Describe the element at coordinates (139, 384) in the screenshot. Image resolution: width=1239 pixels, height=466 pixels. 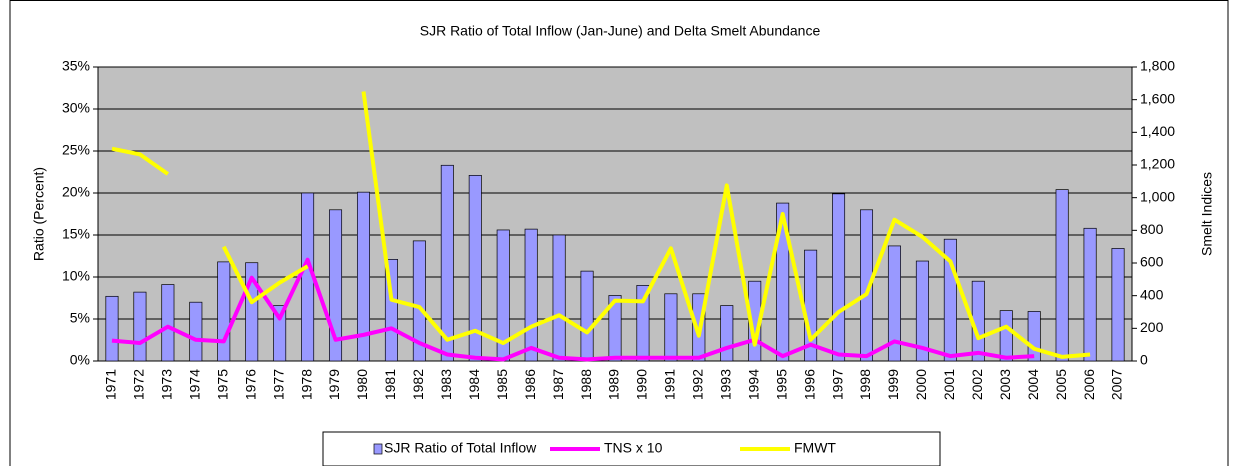
I see `x-tick-label: 1972` at that location.